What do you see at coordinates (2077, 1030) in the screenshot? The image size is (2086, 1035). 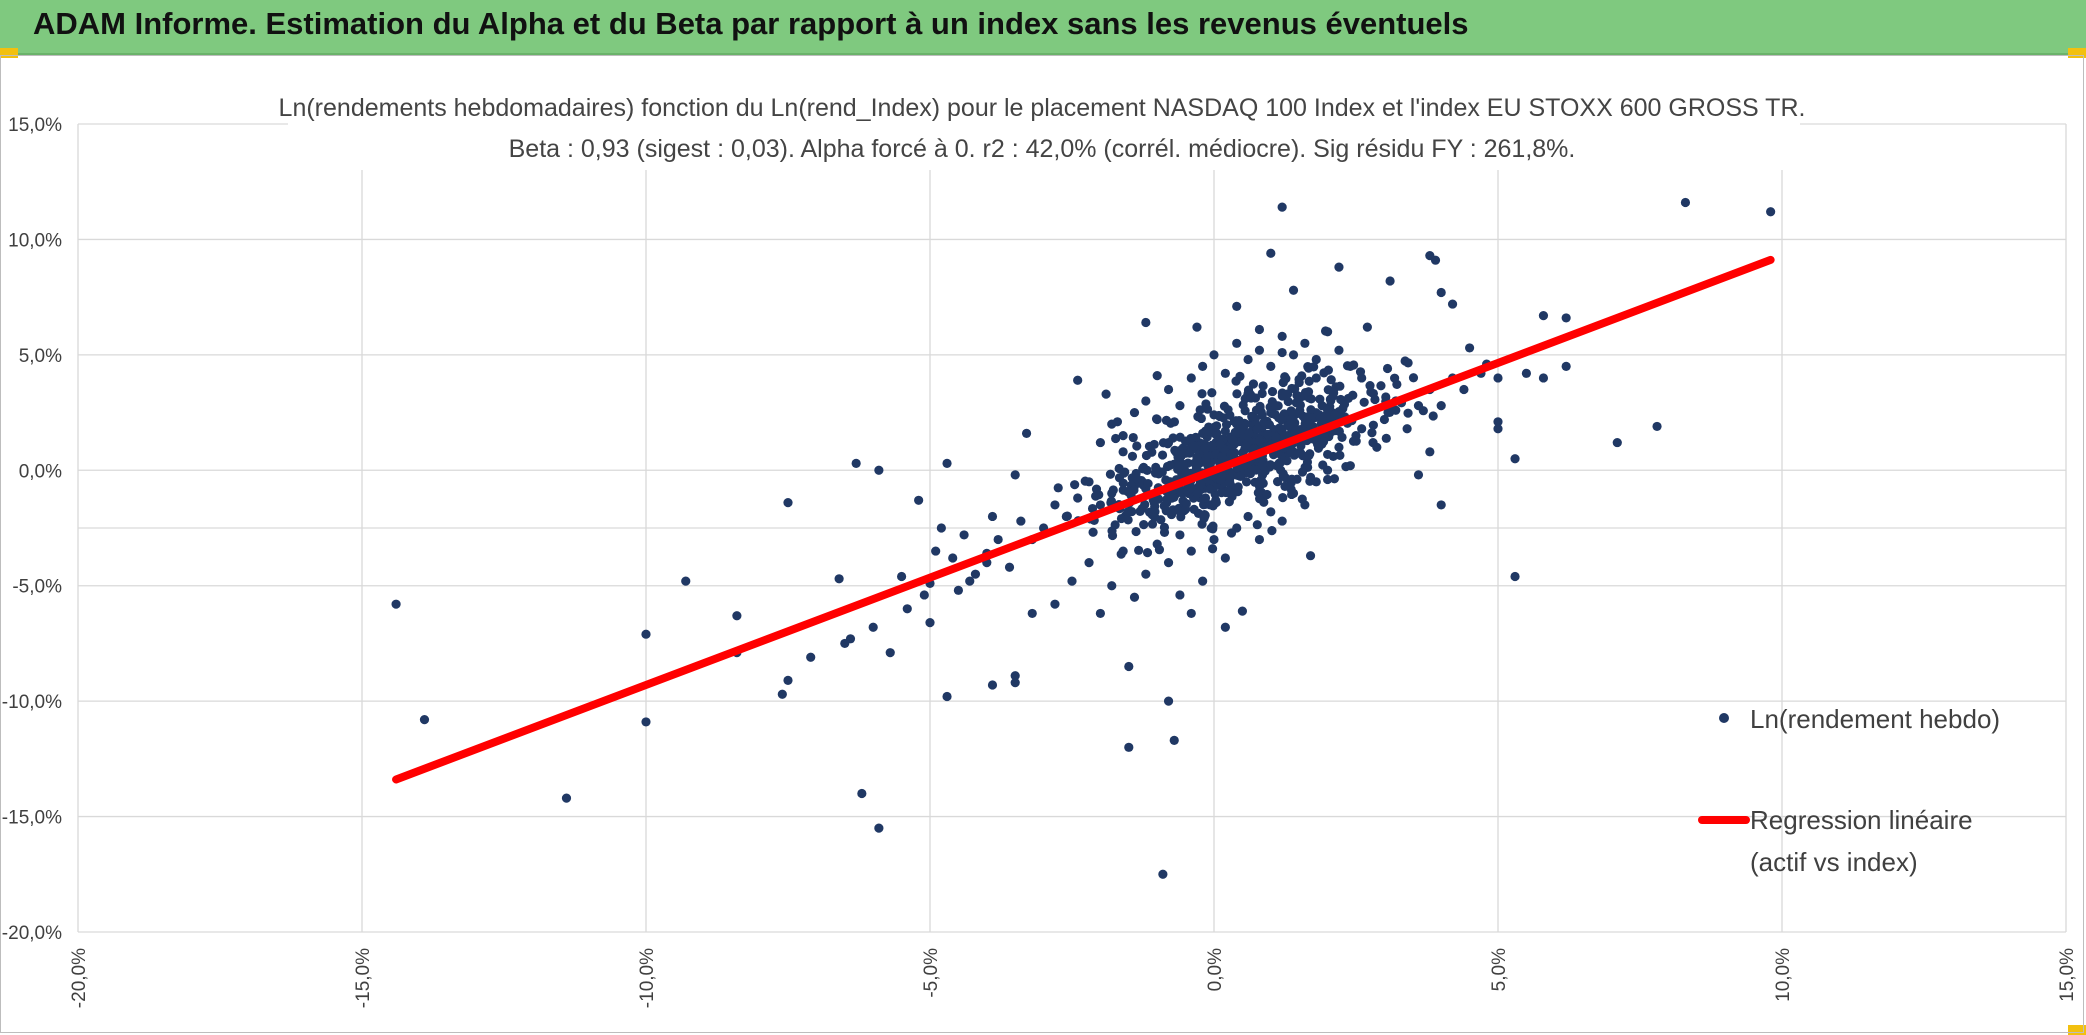 I see `corner-marker-bottom-right` at bounding box center [2077, 1030].